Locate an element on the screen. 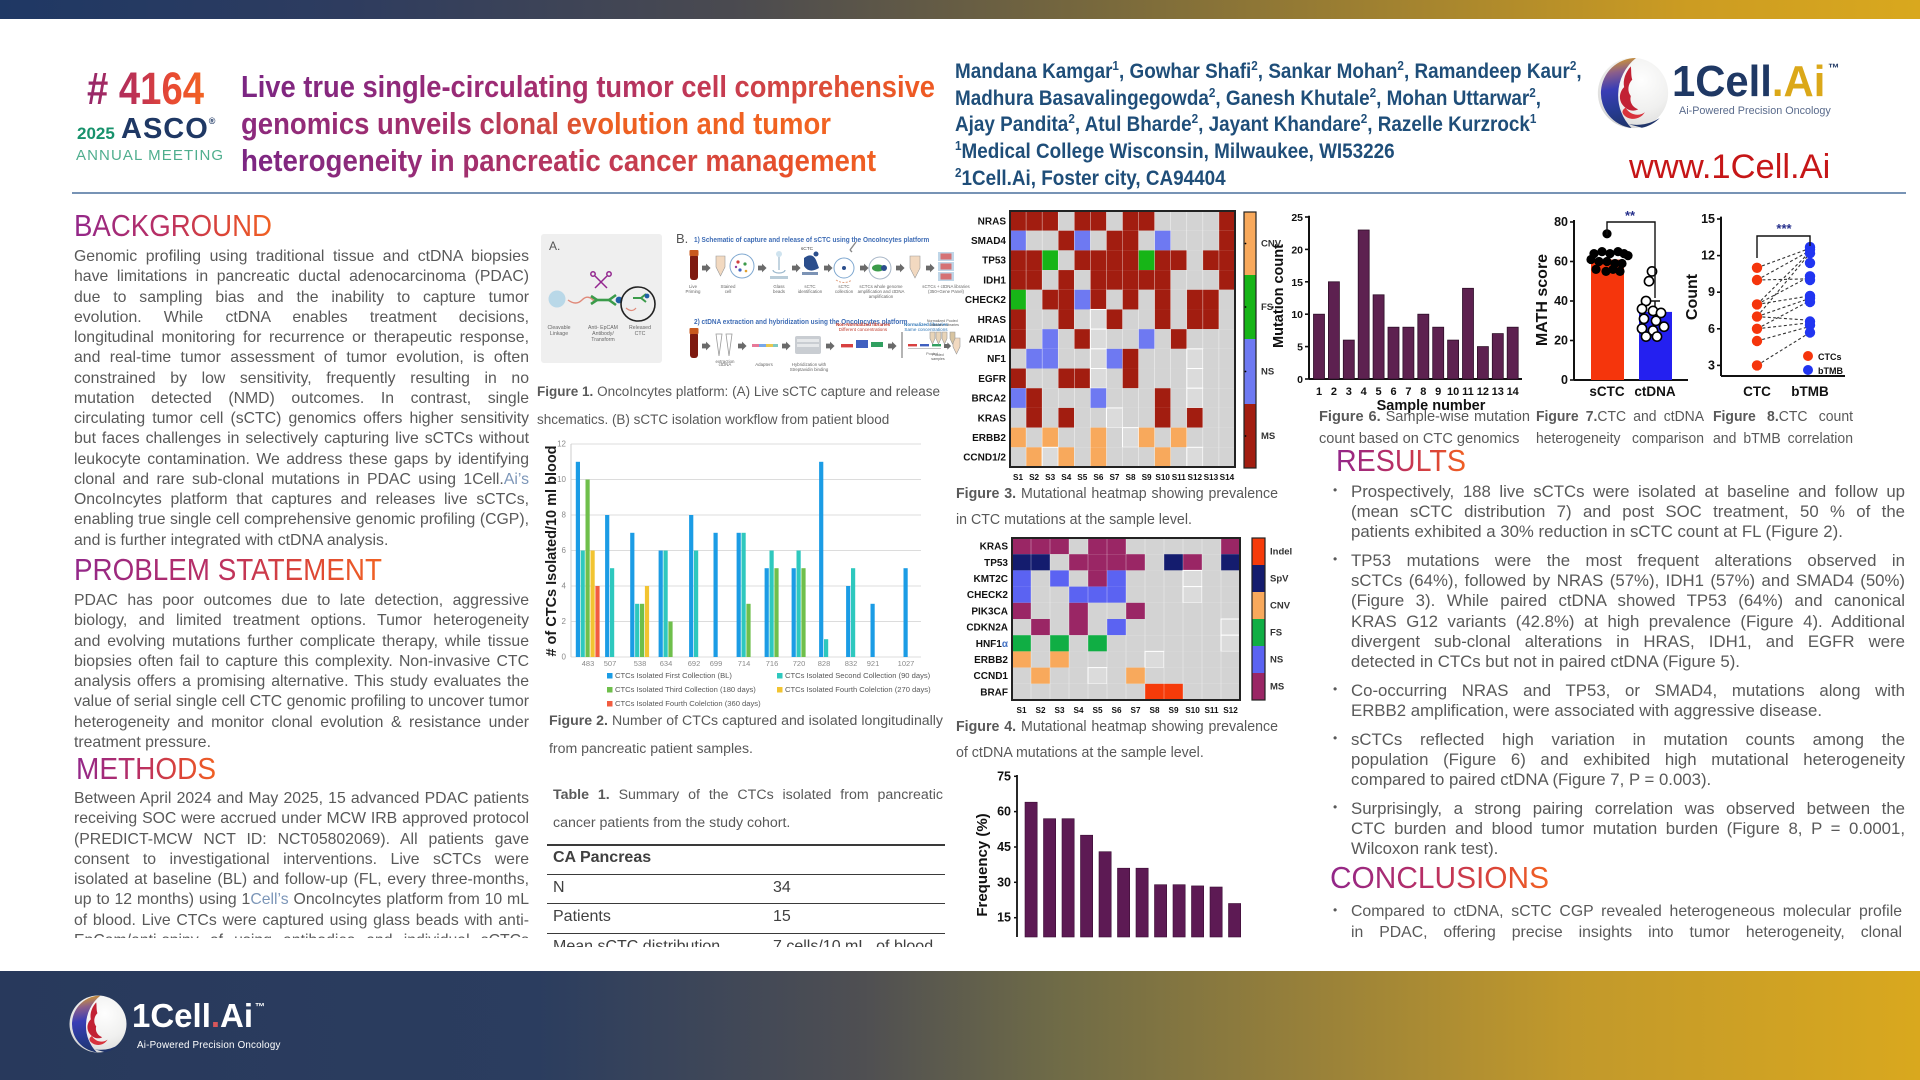  svg-text: # of CTCs Isolated/10 ml blood is located at coordinates (552, 550).